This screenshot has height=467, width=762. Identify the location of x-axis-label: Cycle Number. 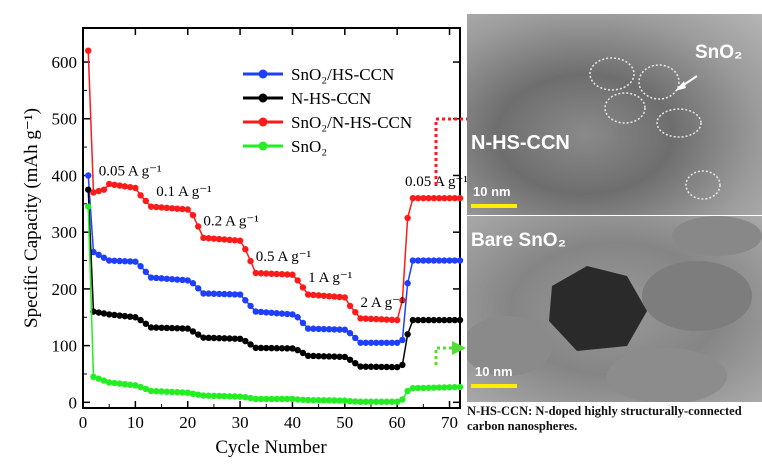
(271, 447).